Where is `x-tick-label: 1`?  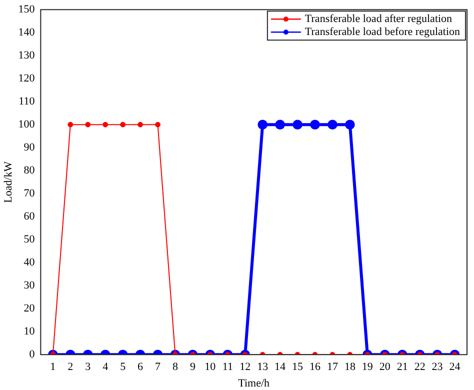
x-tick-label: 1 is located at coordinates (53, 367).